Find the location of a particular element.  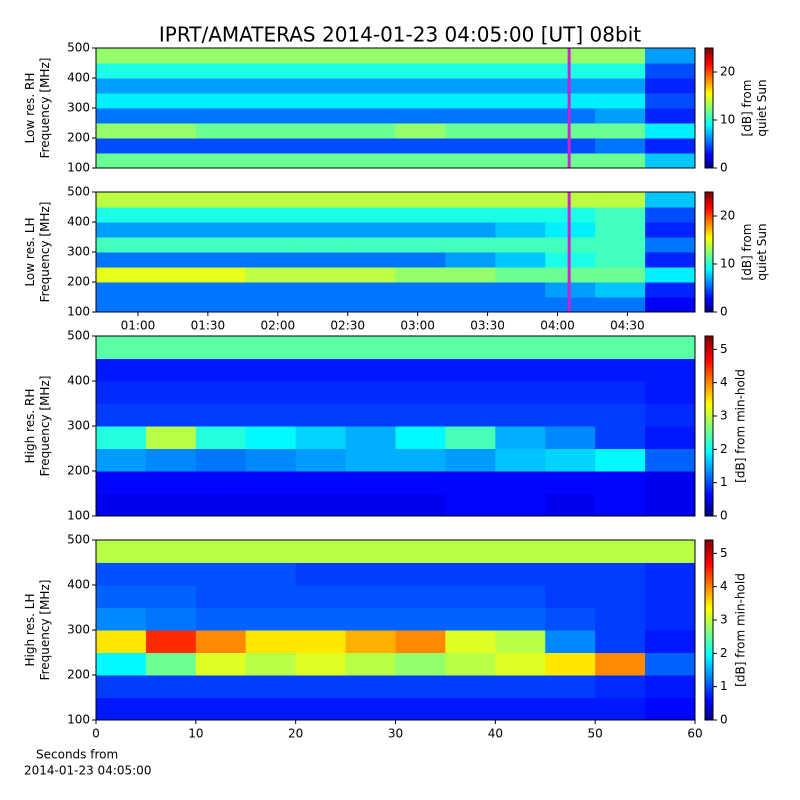

y-axis-label: Low res. RH is located at coordinates (30, 108).